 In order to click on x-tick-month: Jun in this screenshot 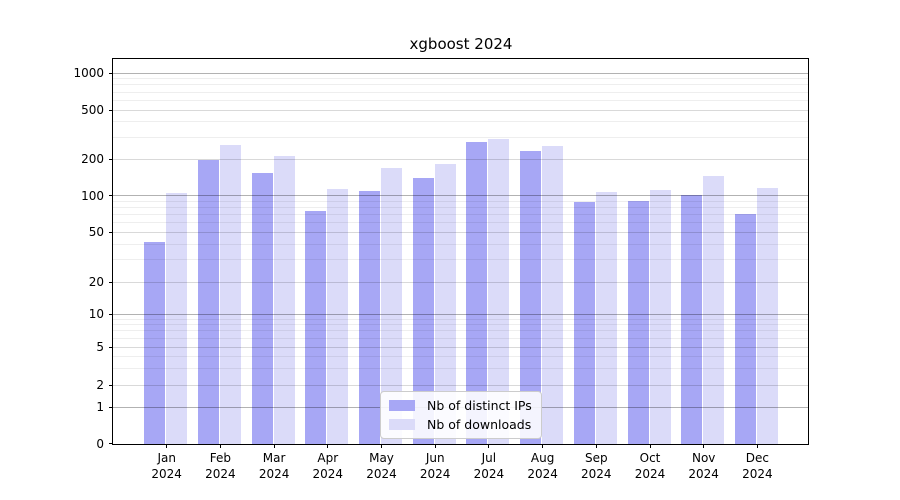, I will do `click(435, 458)`.